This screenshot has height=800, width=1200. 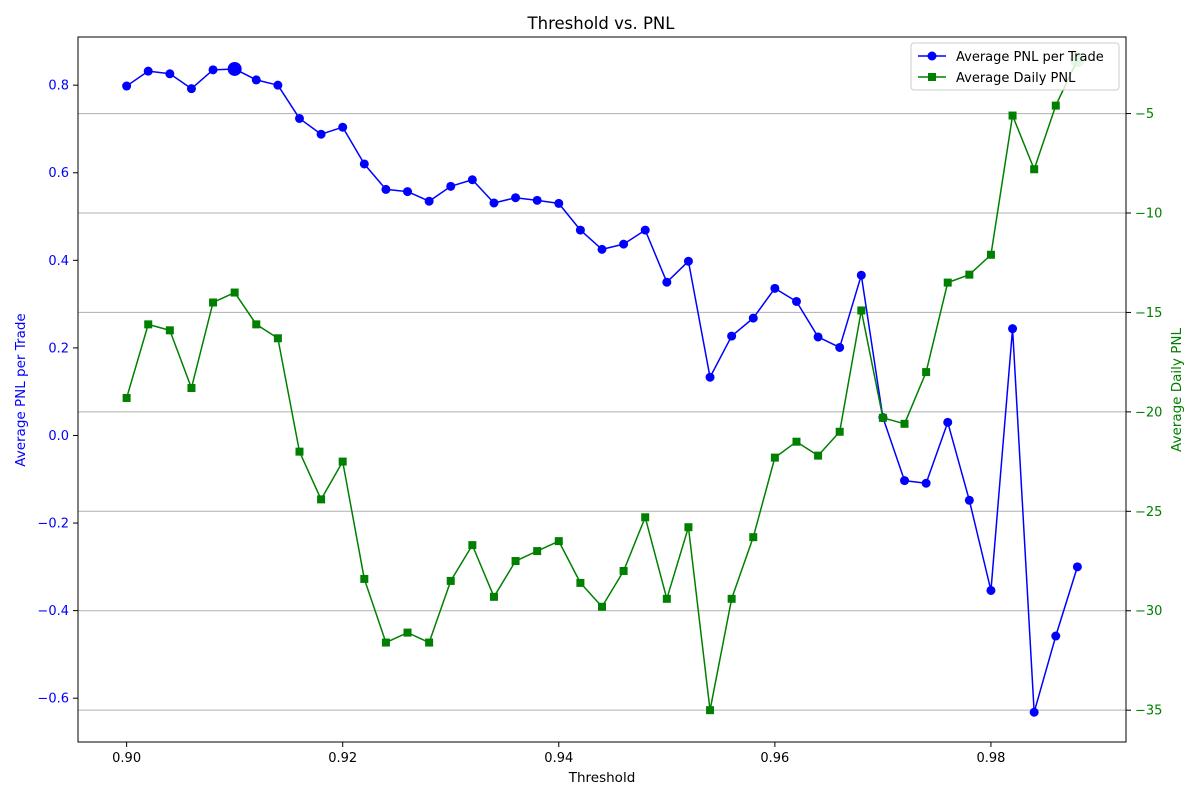 What do you see at coordinates (1144, 413) in the screenshot?
I see `y-axis-right: −35 −30 −25 −20 −15 −10 −5` at bounding box center [1144, 413].